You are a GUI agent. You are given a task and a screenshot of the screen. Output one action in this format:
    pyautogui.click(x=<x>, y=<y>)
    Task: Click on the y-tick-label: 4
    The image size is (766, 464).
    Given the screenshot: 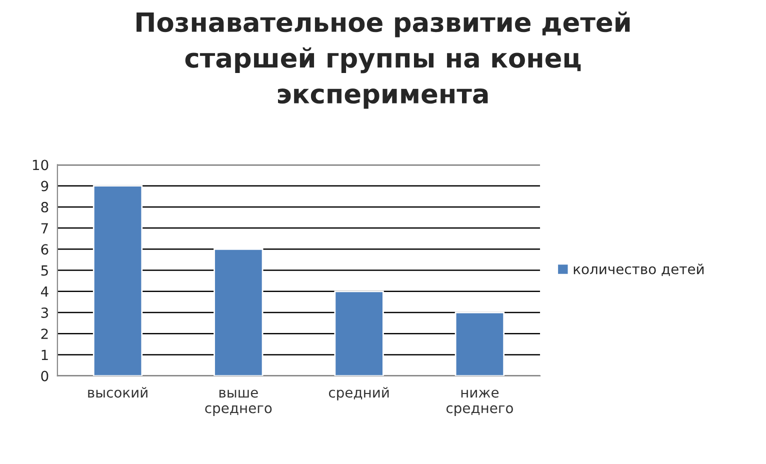 What is the action you would take?
    pyautogui.click(x=44, y=291)
    